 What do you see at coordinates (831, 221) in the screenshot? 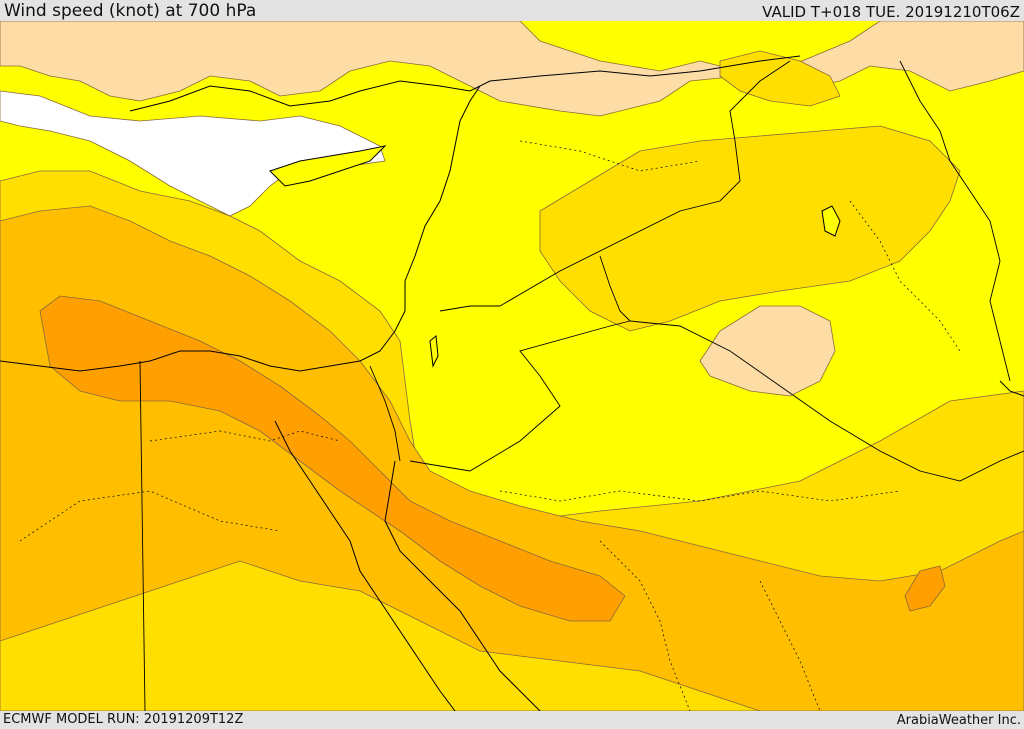
I see `lake-tharthar` at bounding box center [831, 221].